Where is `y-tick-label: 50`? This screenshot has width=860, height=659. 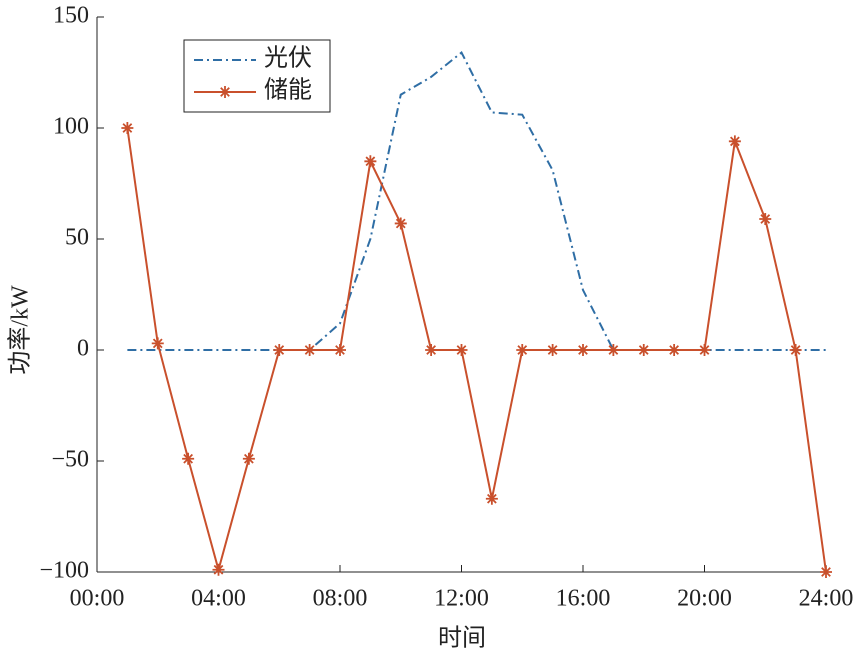 y-tick-label: 50 is located at coordinates (77, 238).